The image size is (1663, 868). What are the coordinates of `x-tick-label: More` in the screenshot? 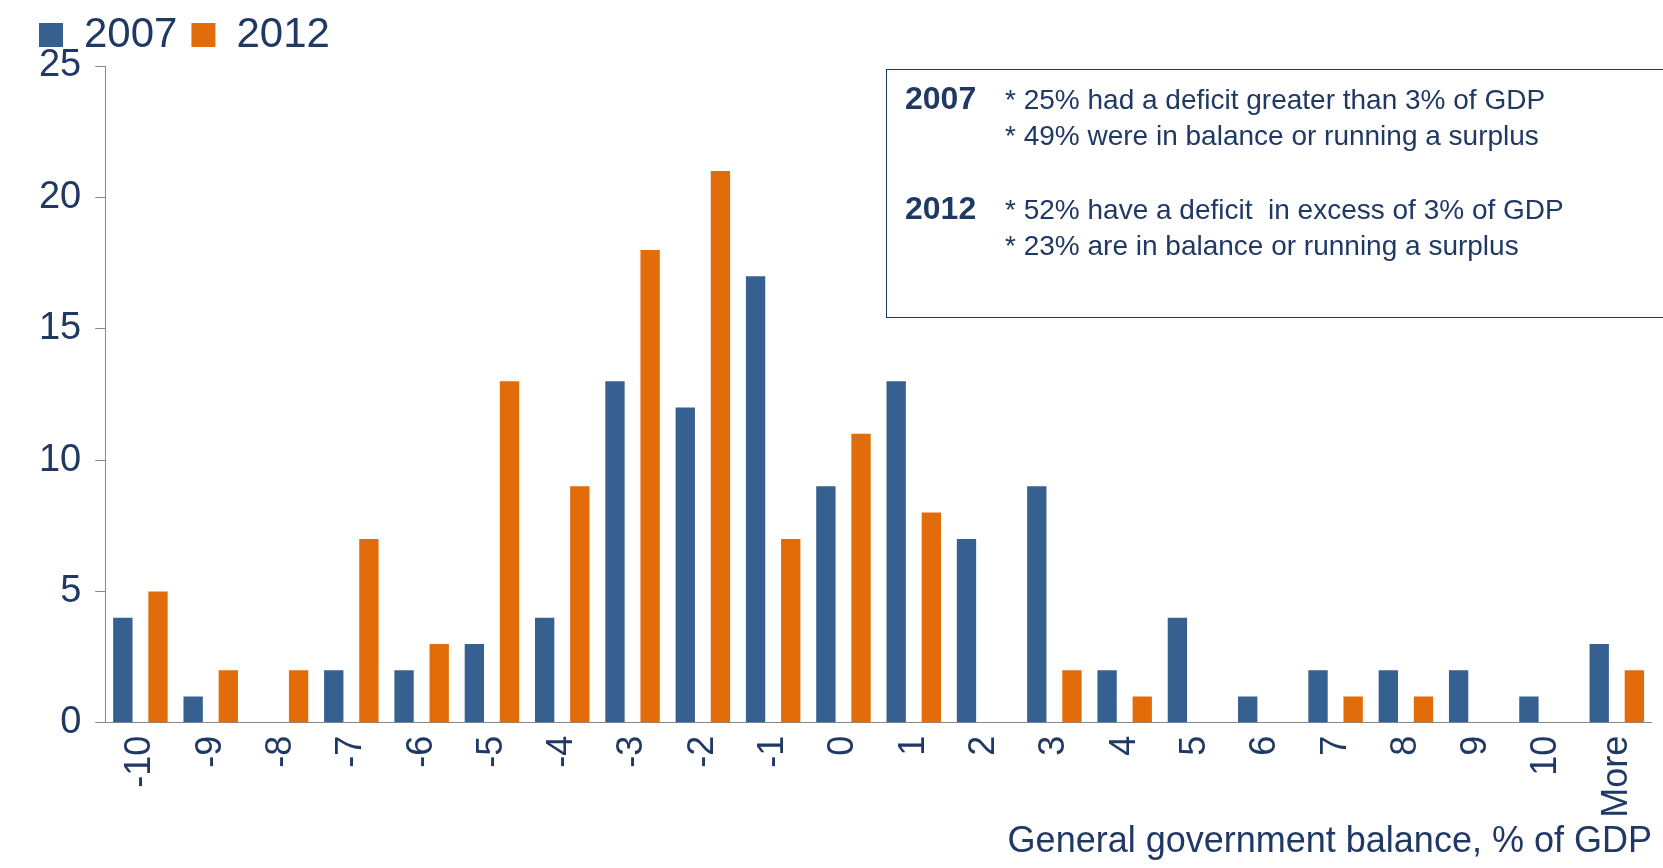 It's located at (1614, 776).